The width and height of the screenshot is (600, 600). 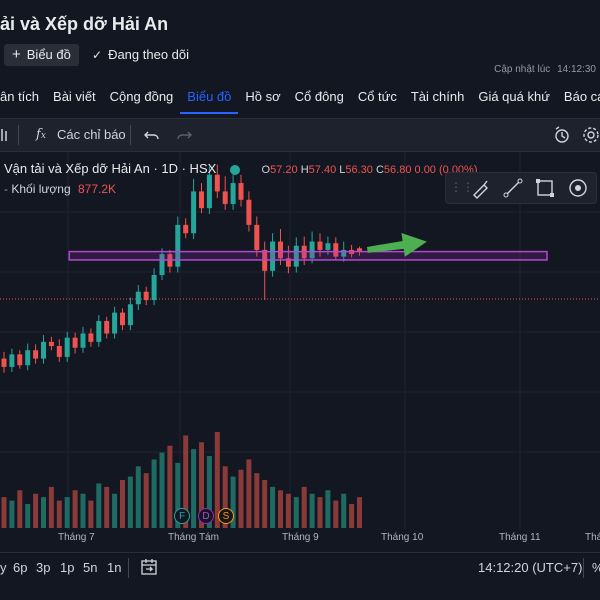 What do you see at coordinates (396, 245) in the screenshot?
I see `trend-arrow` at bounding box center [396, 245].